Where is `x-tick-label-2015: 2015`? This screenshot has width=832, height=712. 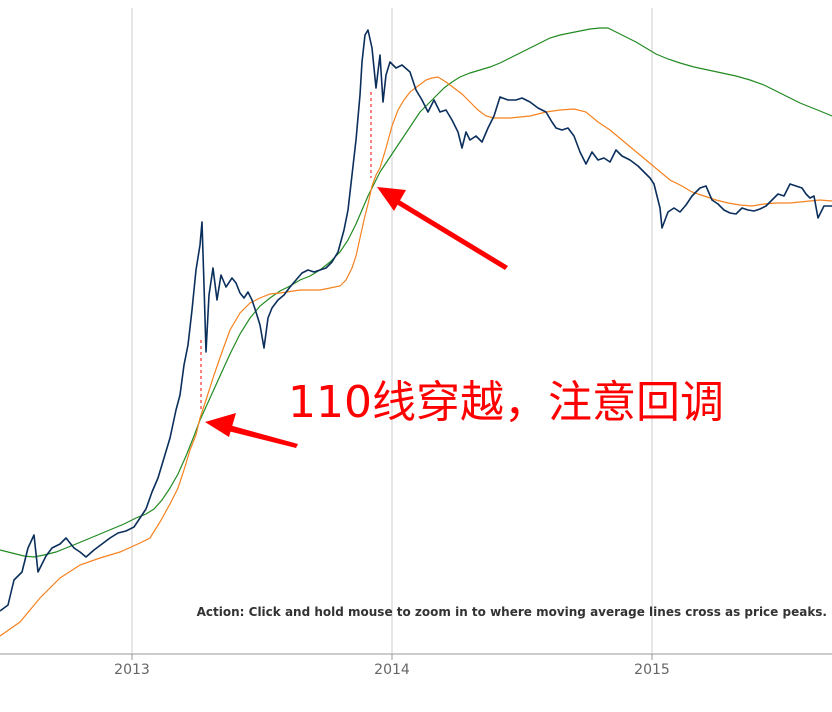 x-tick-label-2015: 2015 is located at coordinates (652, 670).